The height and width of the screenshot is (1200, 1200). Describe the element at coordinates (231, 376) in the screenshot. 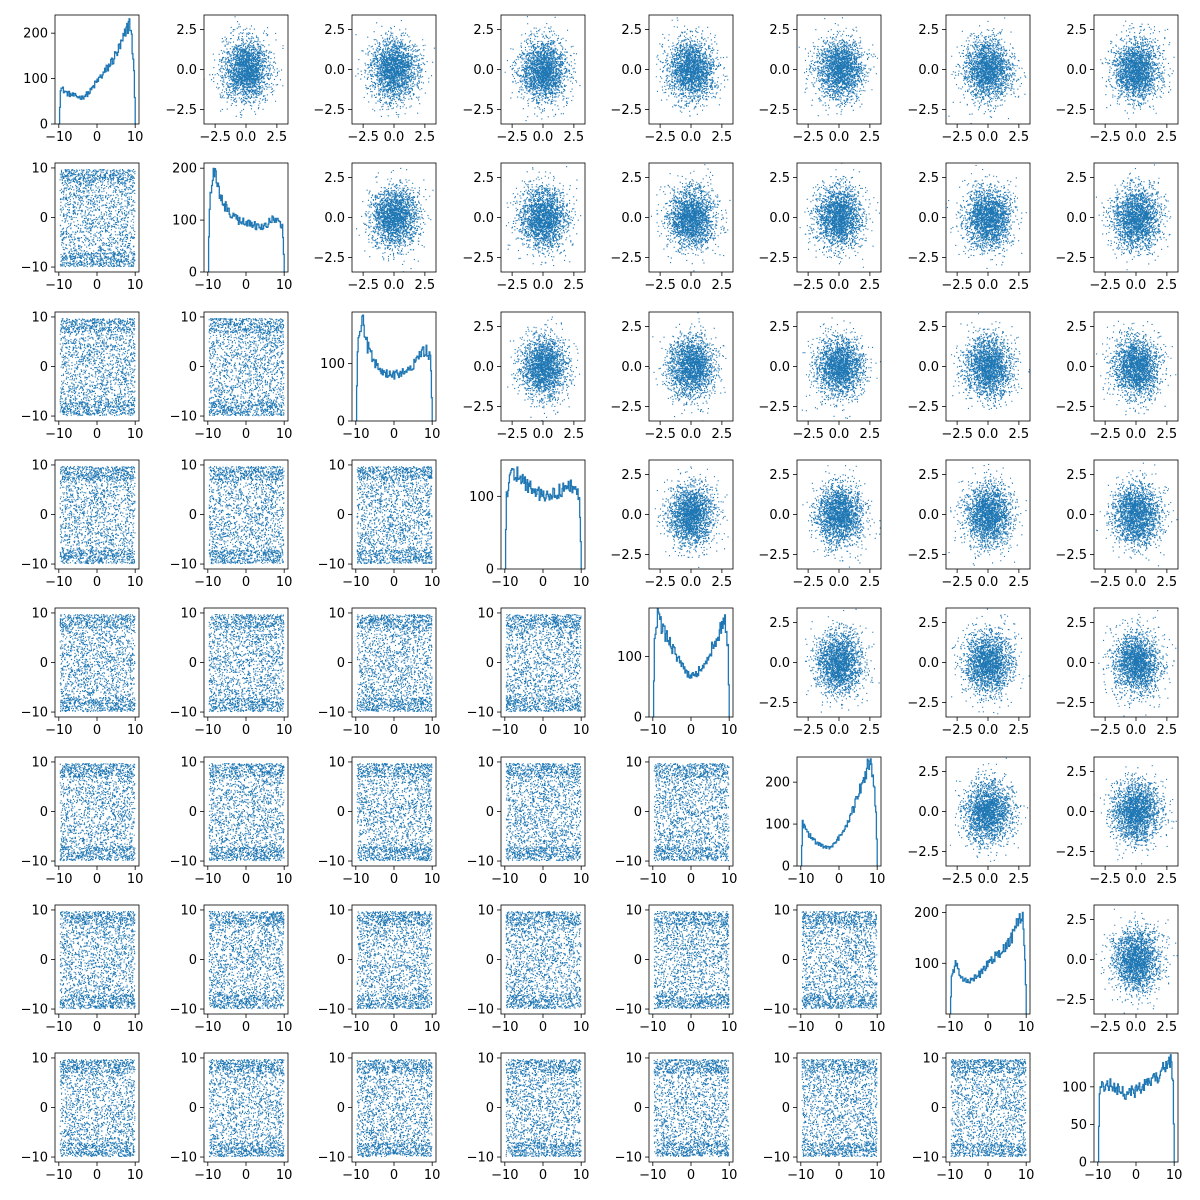

I see `subplot-r2-c1: −10 0 10 −10 0 10` at that location.